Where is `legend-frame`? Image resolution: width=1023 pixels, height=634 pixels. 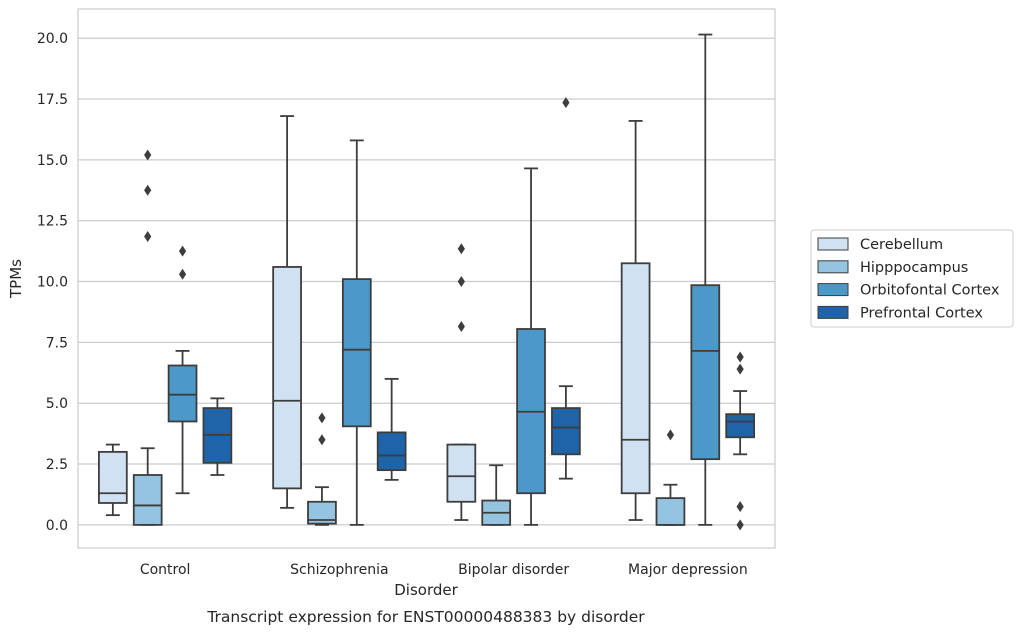
legend-frame is located at coordinates (912, 278).